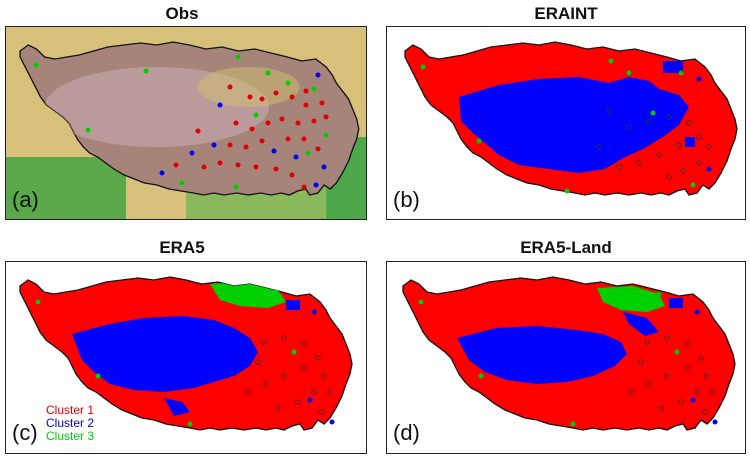 The width and height of the screenshot is (750, 458). Describe the element at coordinates (566, 247) in the screenshot. I see `panel-title-era5-land: ERA5-Land` at that location.